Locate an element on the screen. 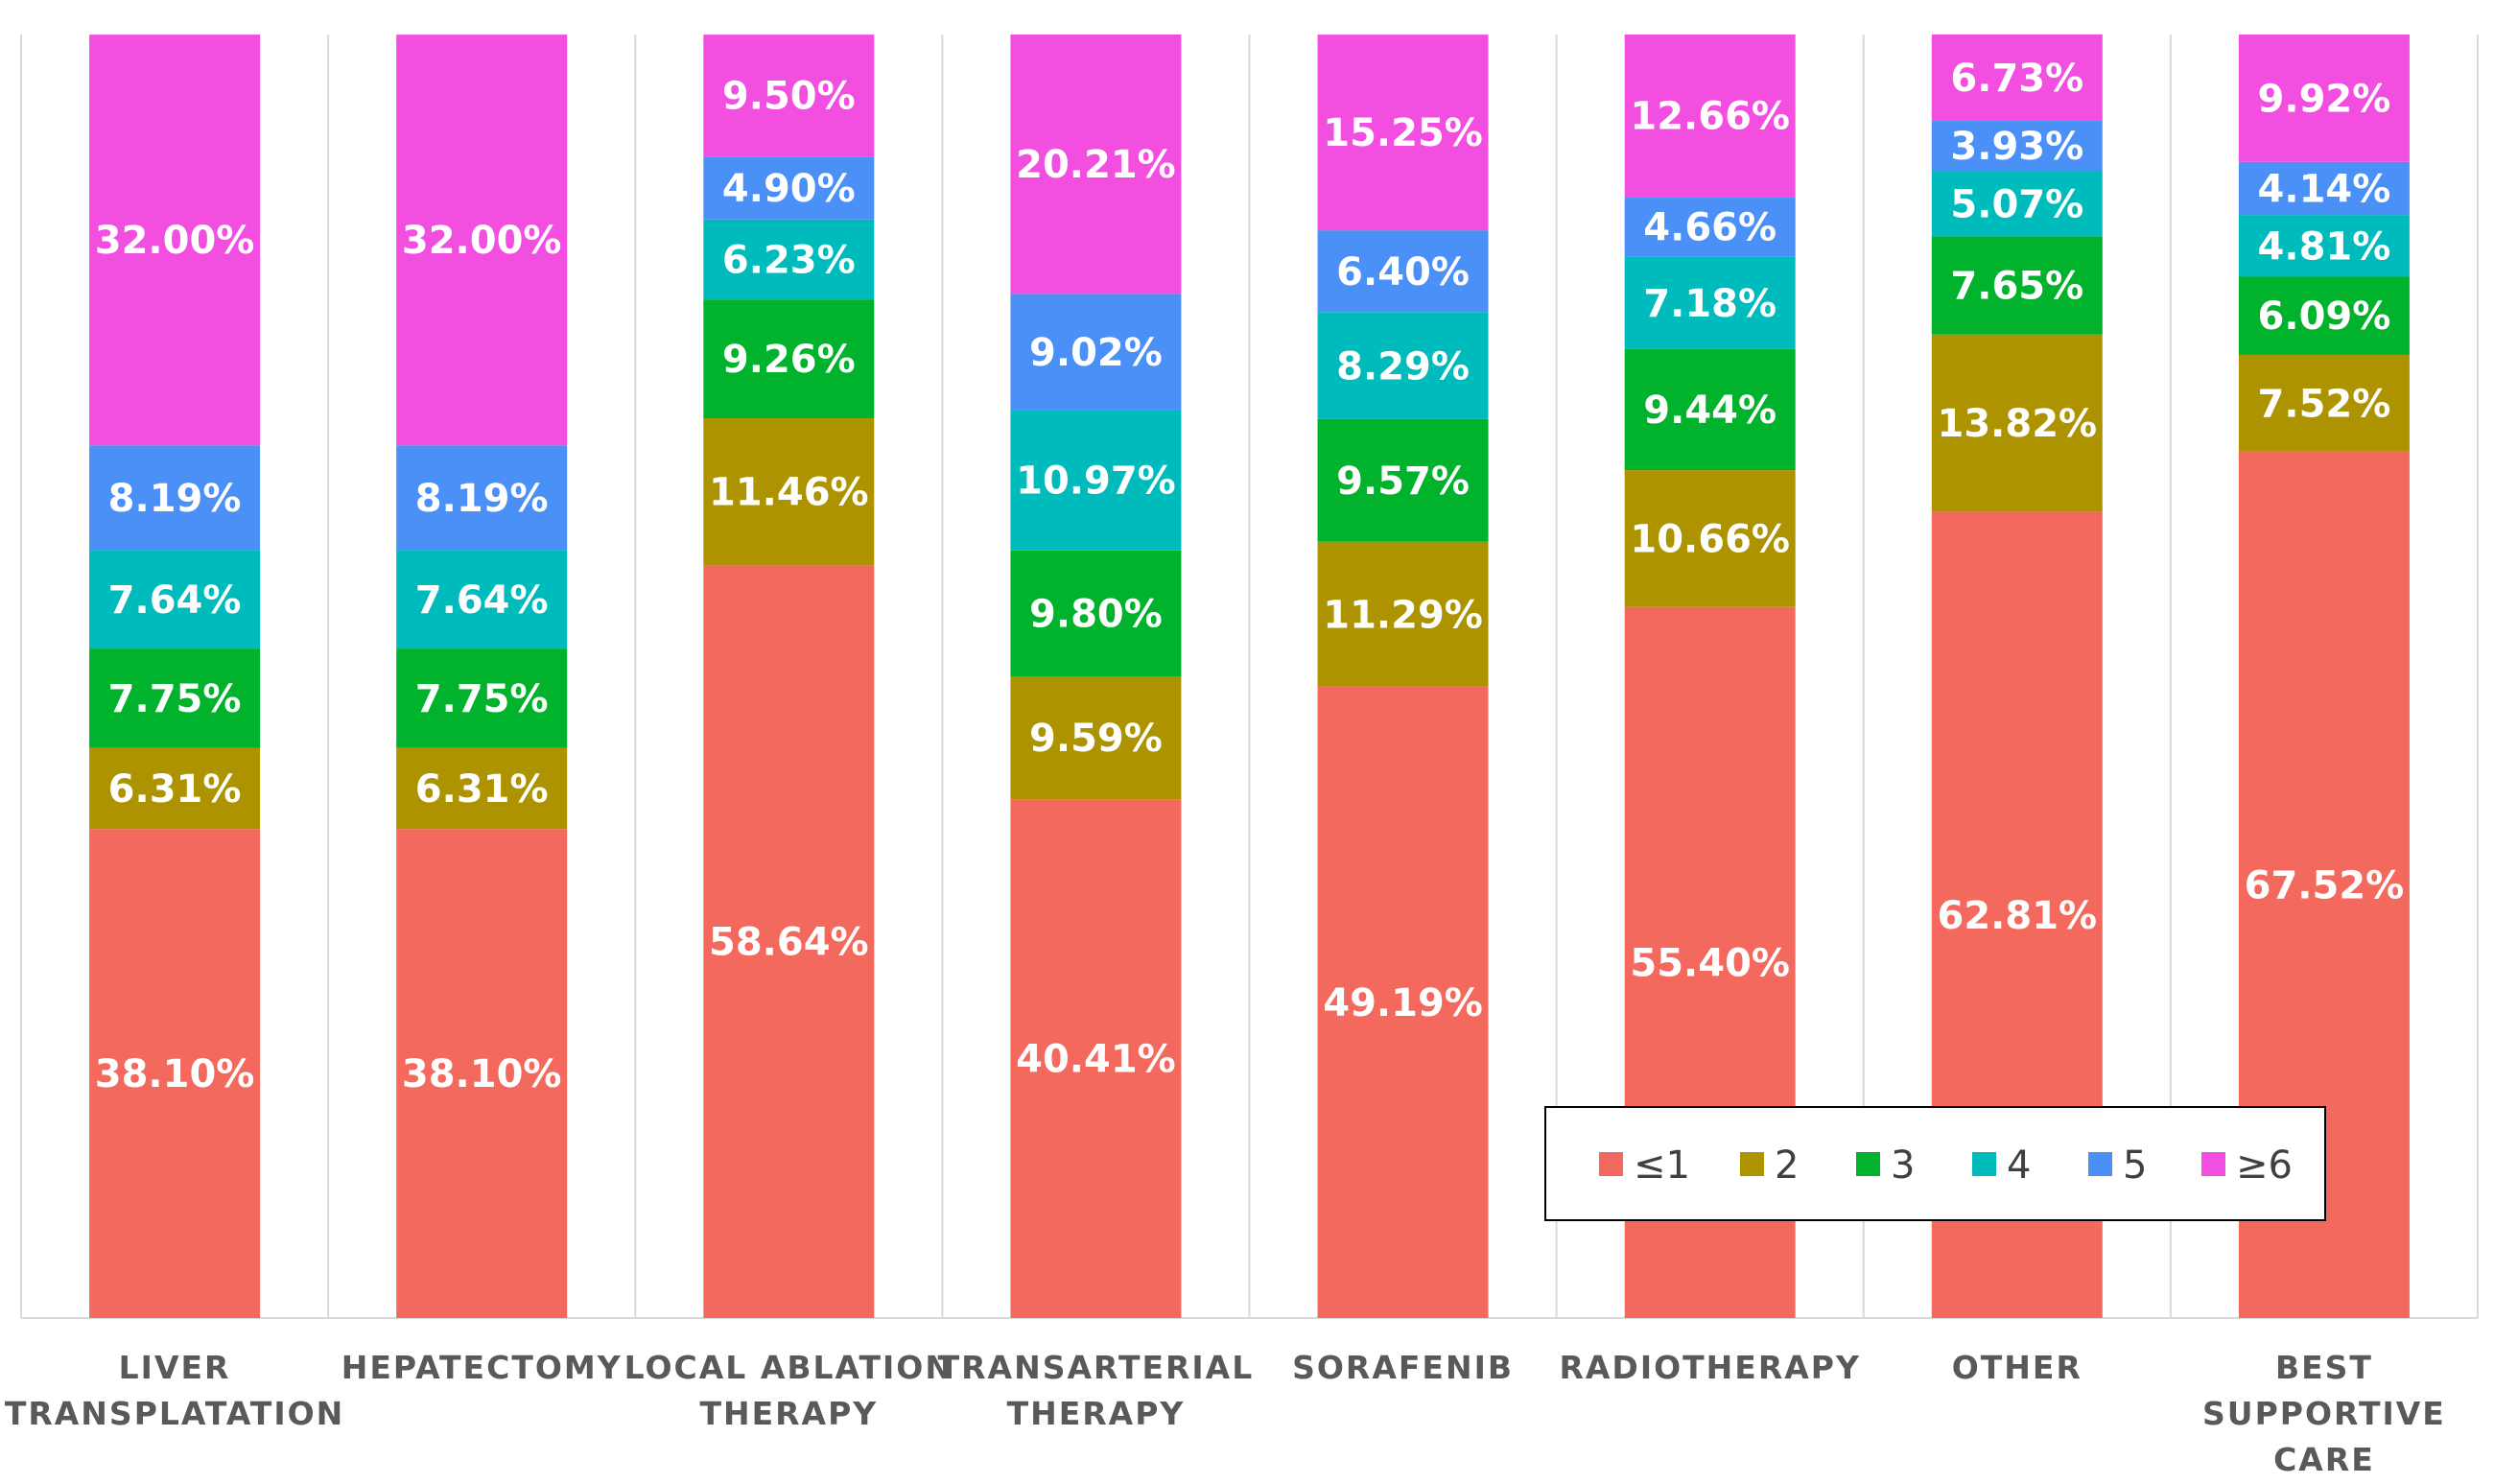  data-label: 9.92% is located at coordinates (2324, 99).